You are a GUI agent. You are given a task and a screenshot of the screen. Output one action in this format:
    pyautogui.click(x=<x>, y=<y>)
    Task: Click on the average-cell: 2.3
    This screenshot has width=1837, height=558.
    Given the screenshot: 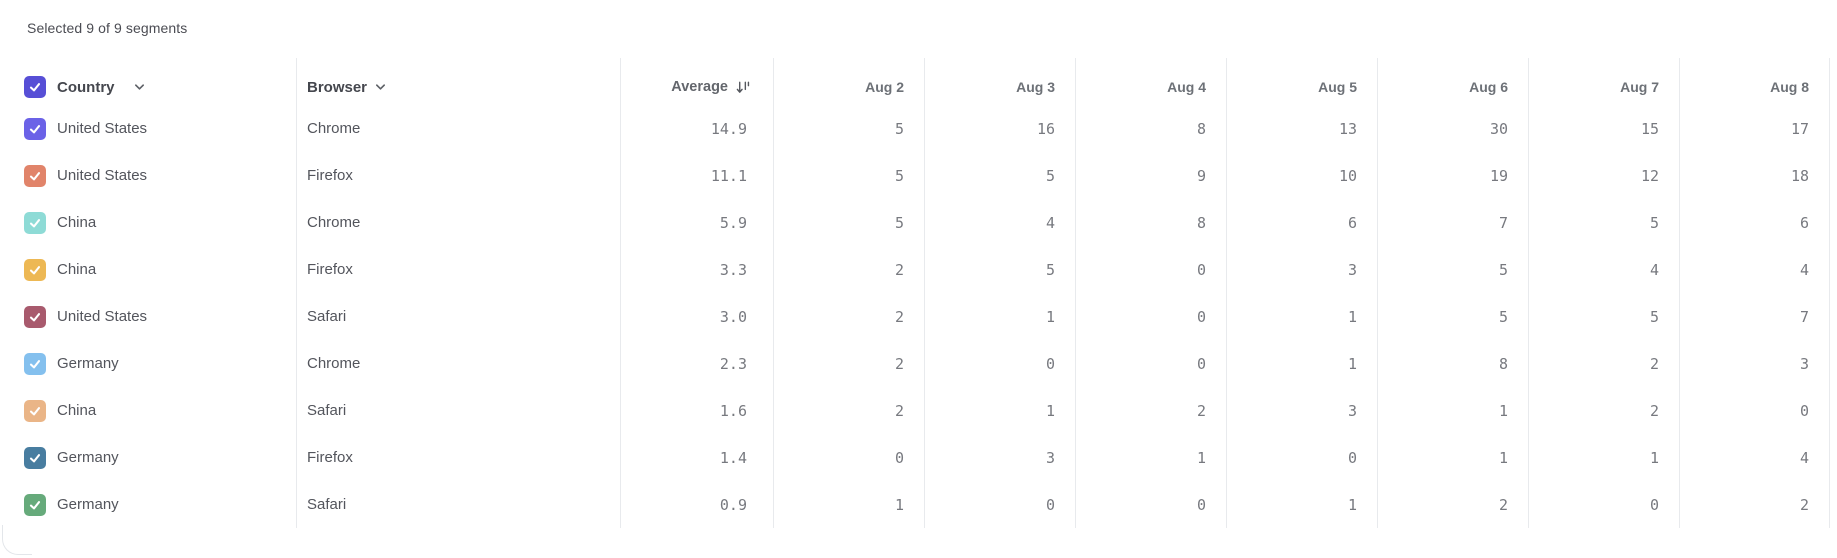 What is the action you would take?
    pyautogui.click(x=696, y=363)
    